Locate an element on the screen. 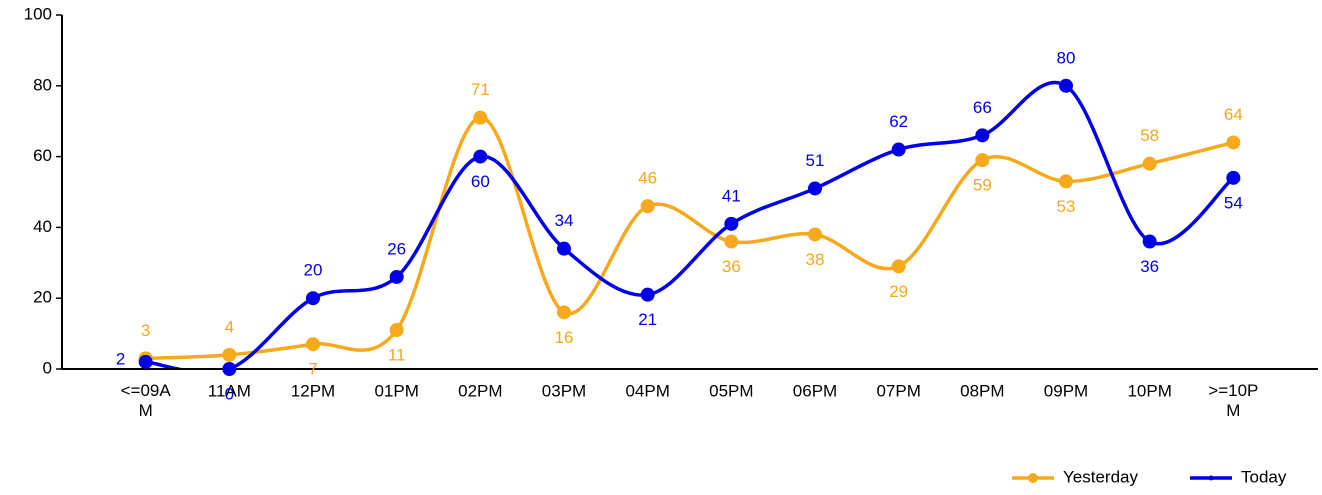 This screenshot has width=1322, height=495. y-tick-label: 0 is located at coordinates (47, 367).